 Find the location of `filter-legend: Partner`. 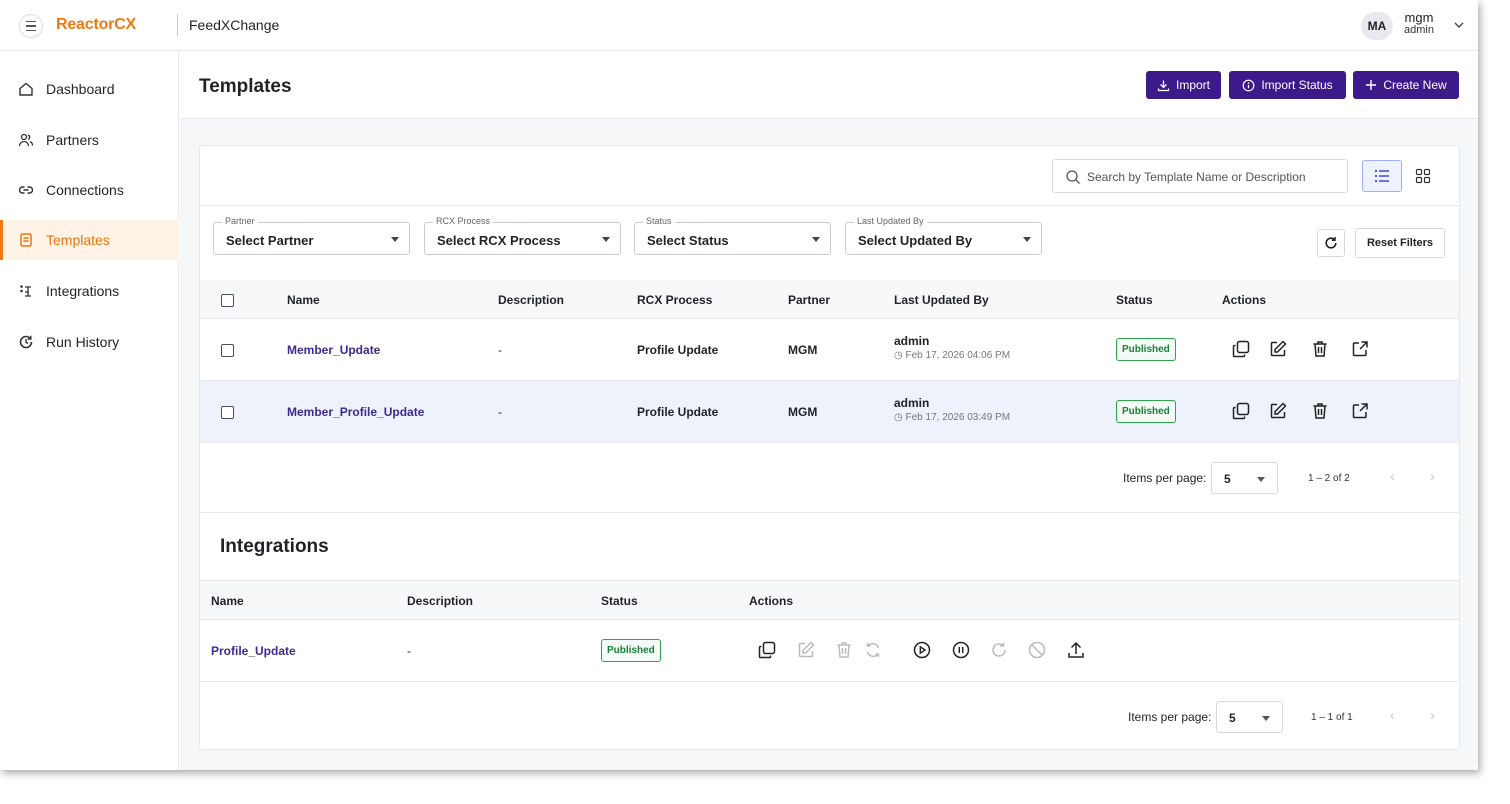

filter-legend: Partner is located at coordinates (240, 221).